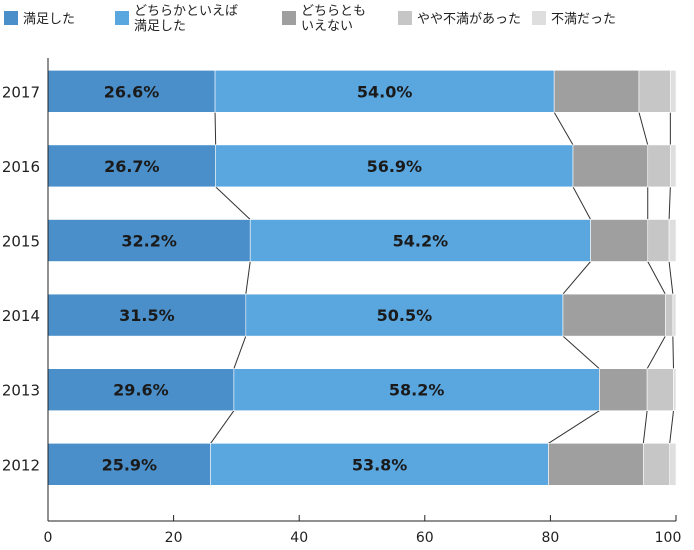  Describe the element at coordinates (550, 538) in the screenshot. I see `x-tick-label: 80` at that location.